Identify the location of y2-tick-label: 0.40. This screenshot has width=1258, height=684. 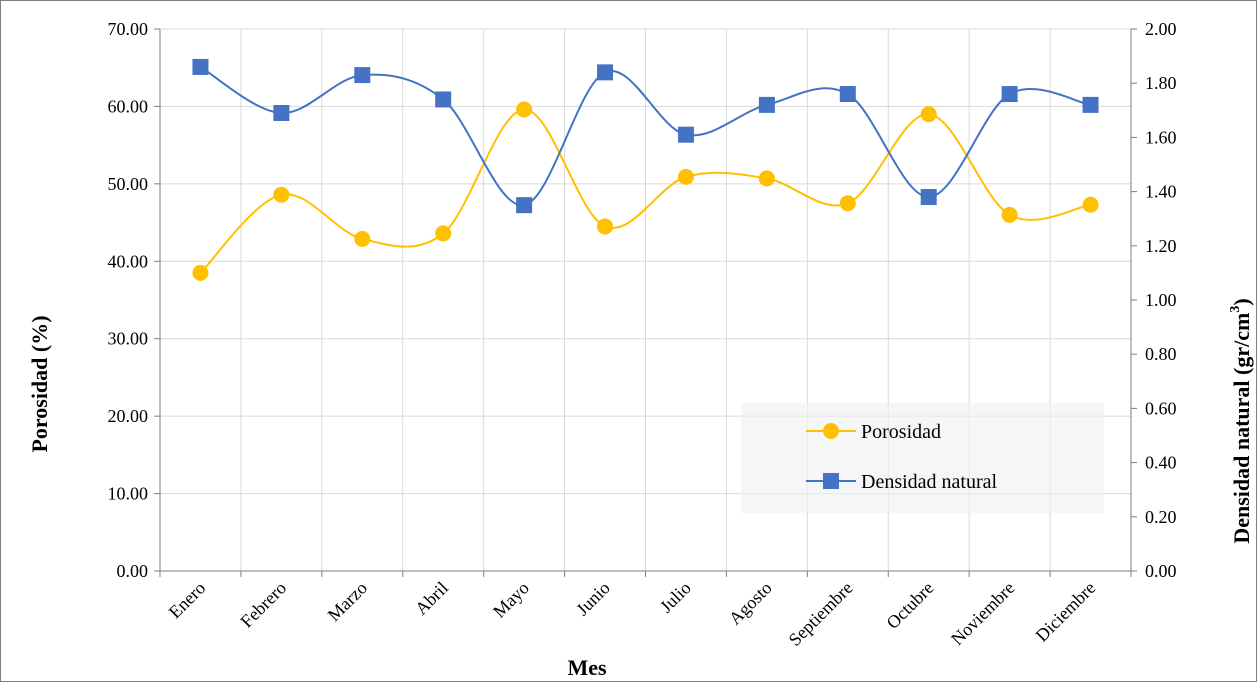
(1161, 463).